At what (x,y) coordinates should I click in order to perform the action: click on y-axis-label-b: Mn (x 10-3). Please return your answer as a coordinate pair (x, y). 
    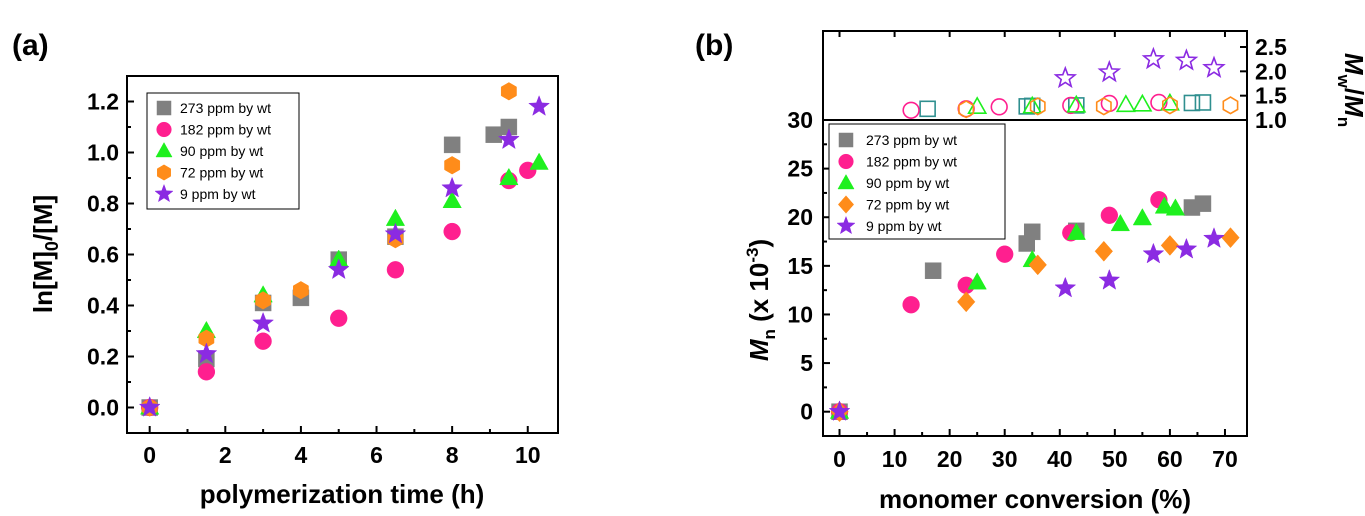
    Looking at the image, I should click on (761, 300).